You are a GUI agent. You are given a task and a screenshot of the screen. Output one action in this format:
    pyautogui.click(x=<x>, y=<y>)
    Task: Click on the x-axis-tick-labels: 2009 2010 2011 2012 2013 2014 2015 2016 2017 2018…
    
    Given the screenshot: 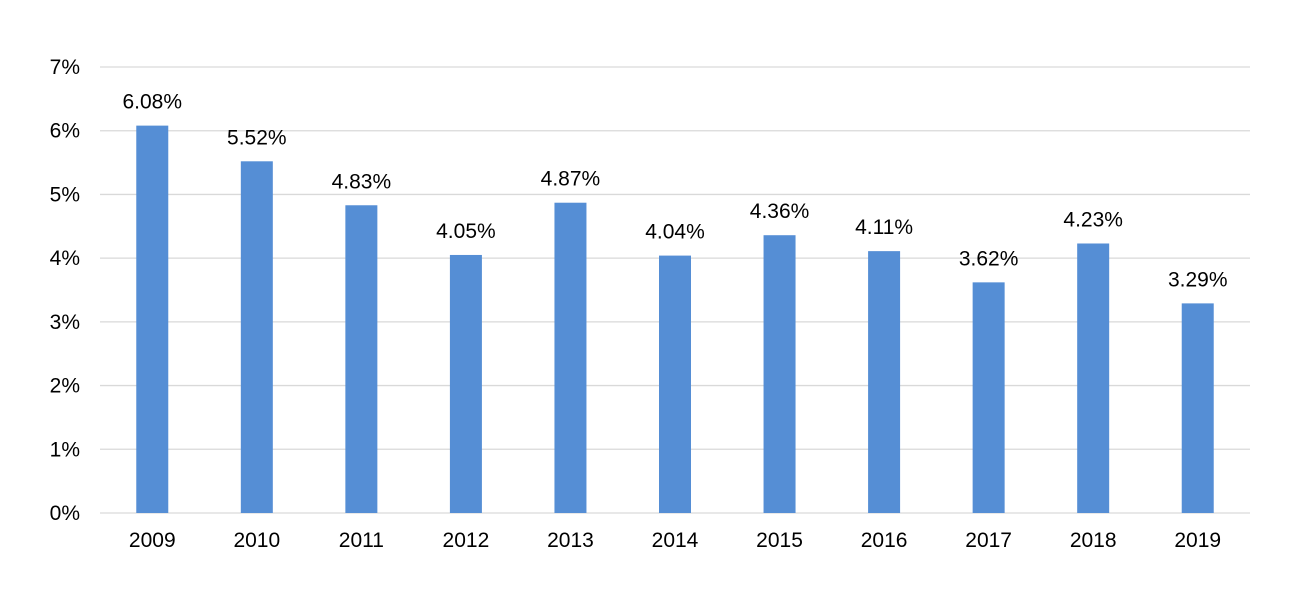 What is the action you would take?
    pyautogui.click(x=675, y=540)
    